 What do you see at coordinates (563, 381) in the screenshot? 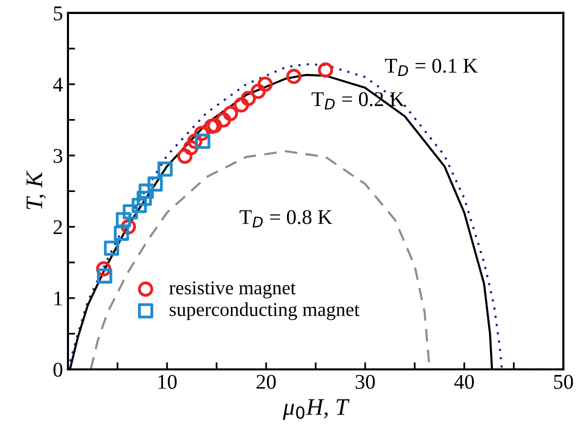
I see `x-tick-label: 50` at bounding box center [563, 381].